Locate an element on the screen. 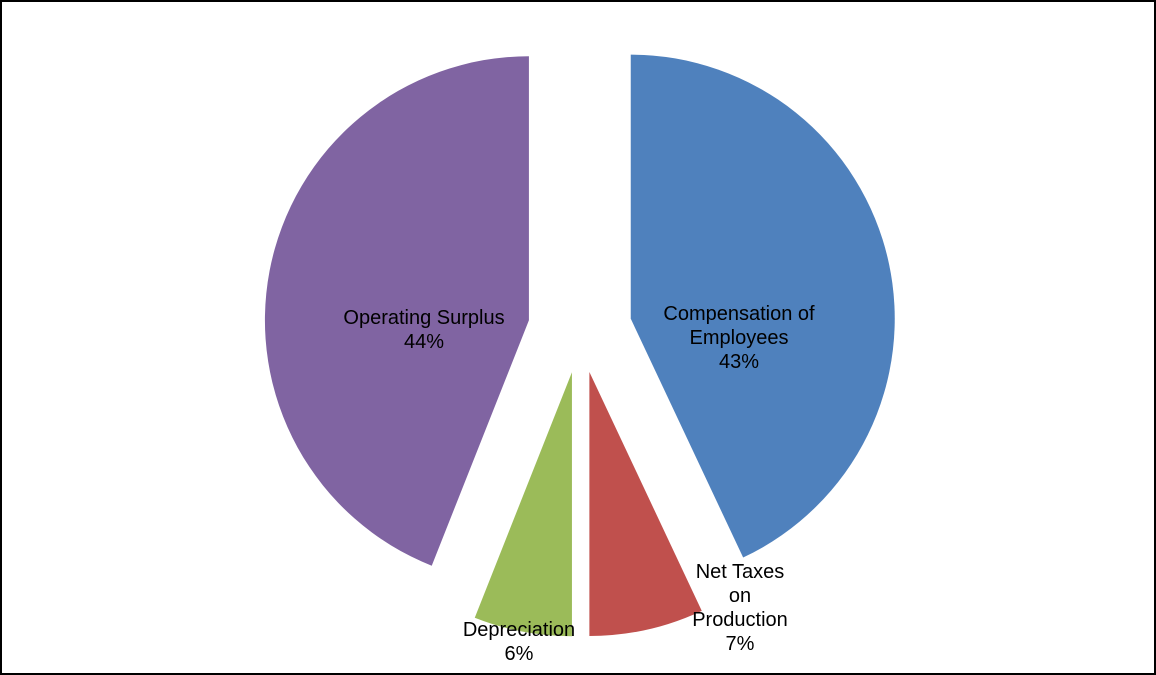 The height and width of the screenshot is (675, 1156). slice-name-line: on is located at coordinates (740, 596).